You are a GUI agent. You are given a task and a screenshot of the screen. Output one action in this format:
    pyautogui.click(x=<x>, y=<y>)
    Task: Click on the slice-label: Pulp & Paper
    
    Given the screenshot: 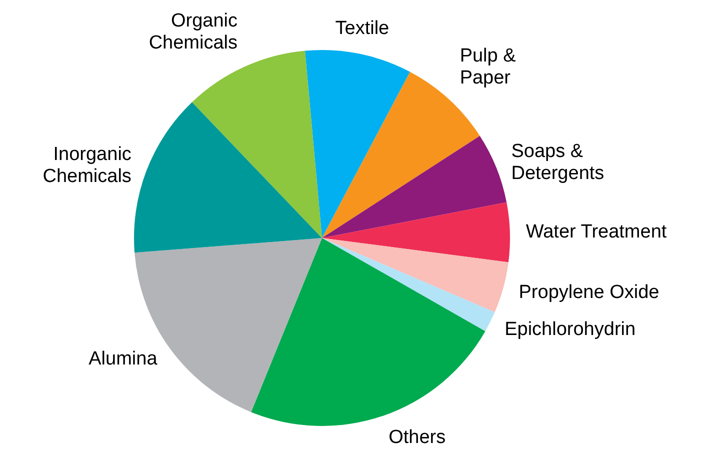 What is the action you would take?
    pyautogui.click(x=488, y=67)
    